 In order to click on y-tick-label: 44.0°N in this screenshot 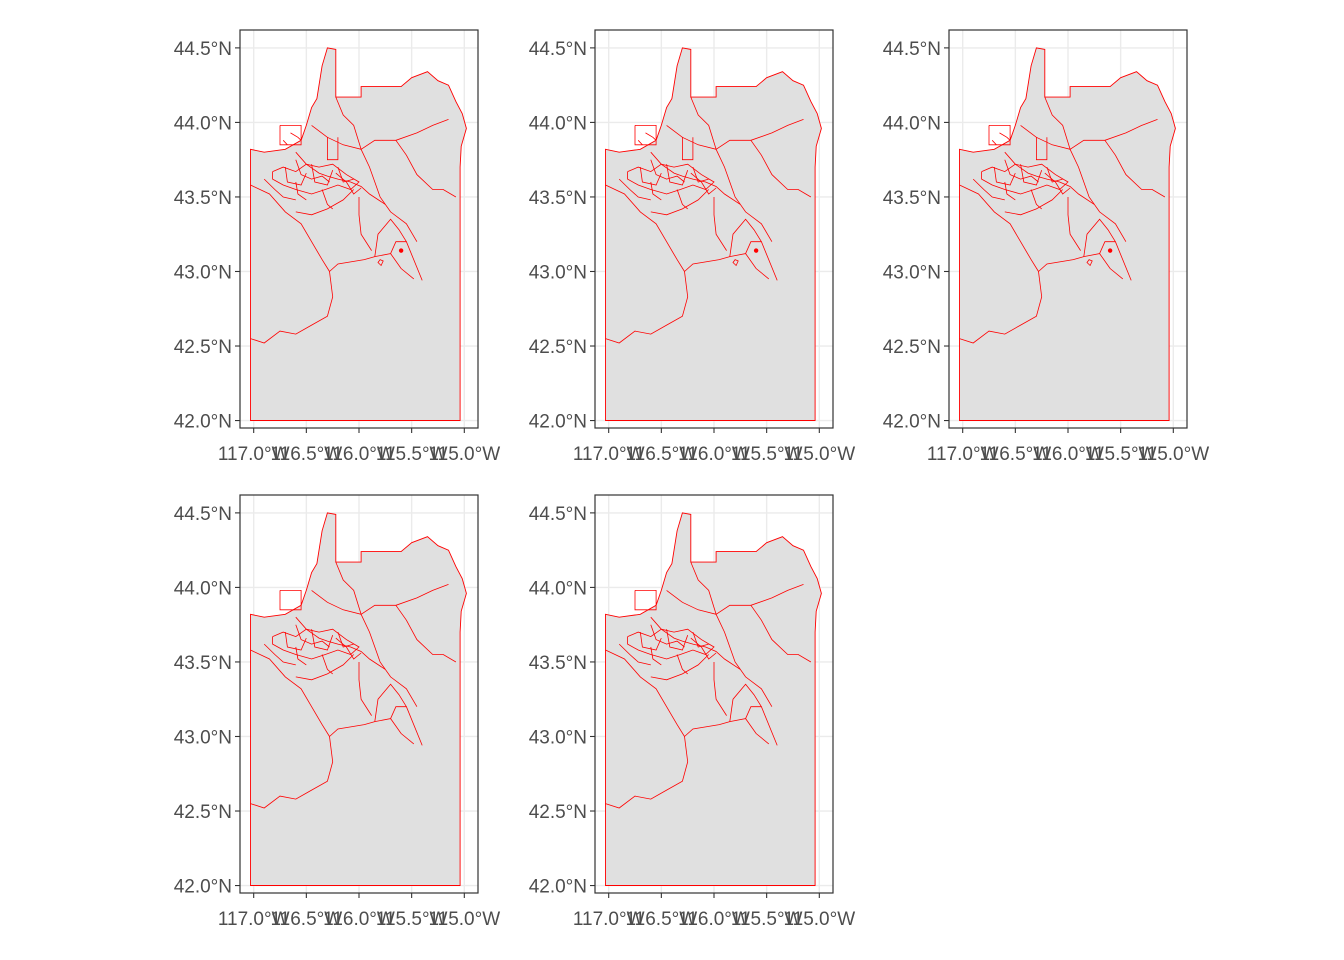, I will do `click(203, 588)`.